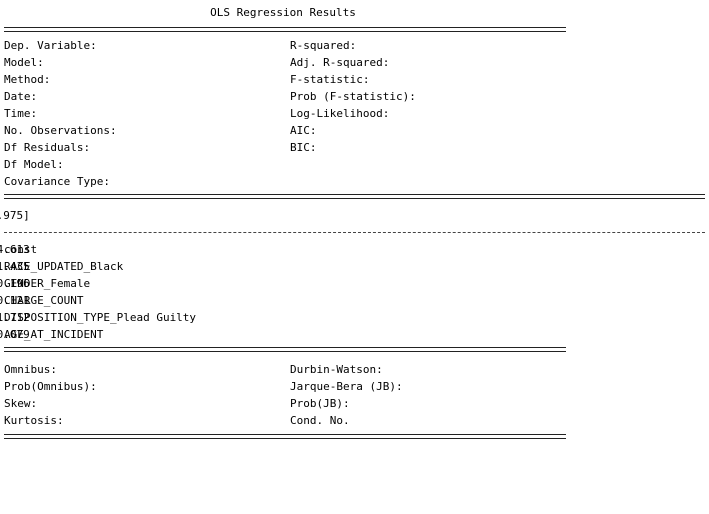  What do you see at coordinates (47, 147) in the screenshot?
I see `summary-label: Df Residuals:` at bounding box center [47, 147].